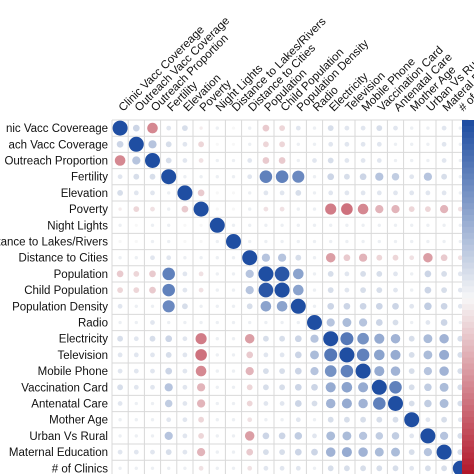 This screenshot has width=474, height=474. I want to click on row-label: Antenatal Care, so click(69, 405).